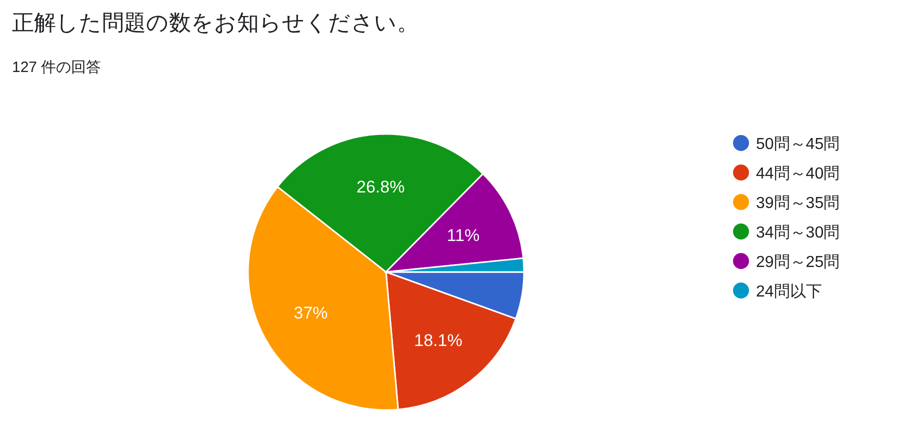 The width and height of the screenshot is (900, 425). I want to click on legend-label: 39問～35問, so click(798, 203).